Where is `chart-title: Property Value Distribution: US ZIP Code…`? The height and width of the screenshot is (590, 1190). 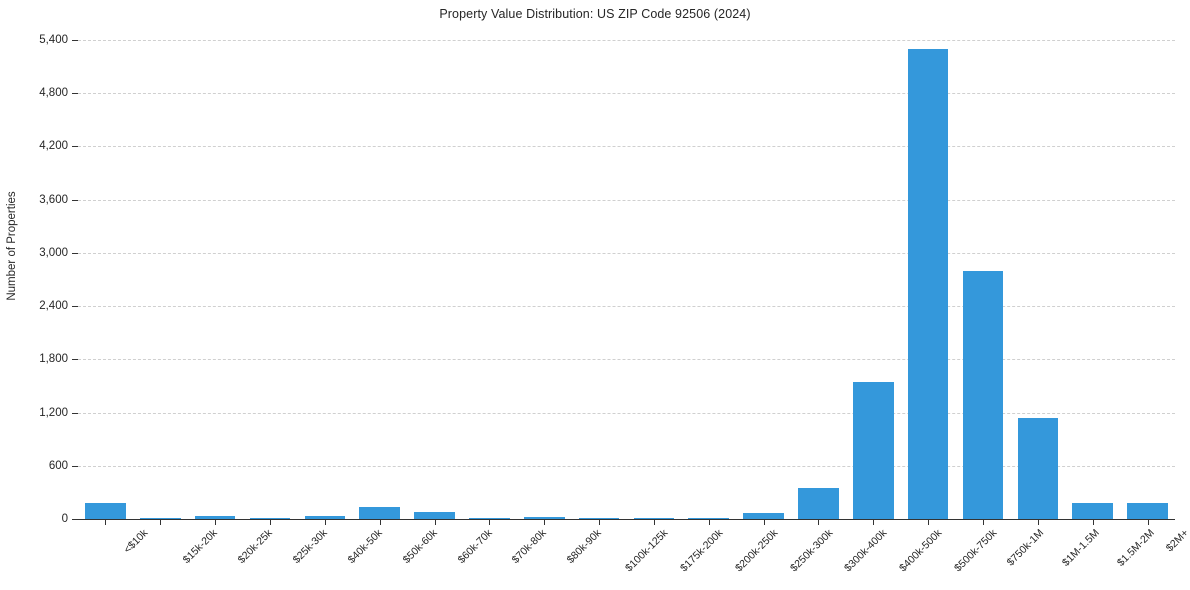 chart-title: Property Value Distribution: US ZIP Code… is located at coordinates (595, 14).